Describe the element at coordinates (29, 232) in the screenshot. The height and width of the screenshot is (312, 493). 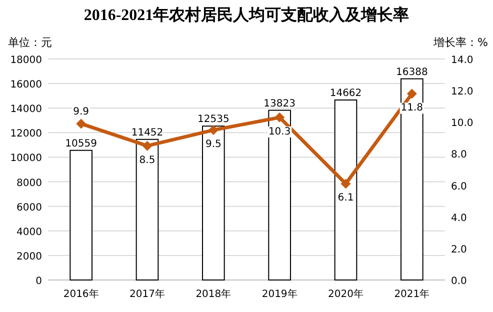
I see `y-tick-label: 4000` at that location.